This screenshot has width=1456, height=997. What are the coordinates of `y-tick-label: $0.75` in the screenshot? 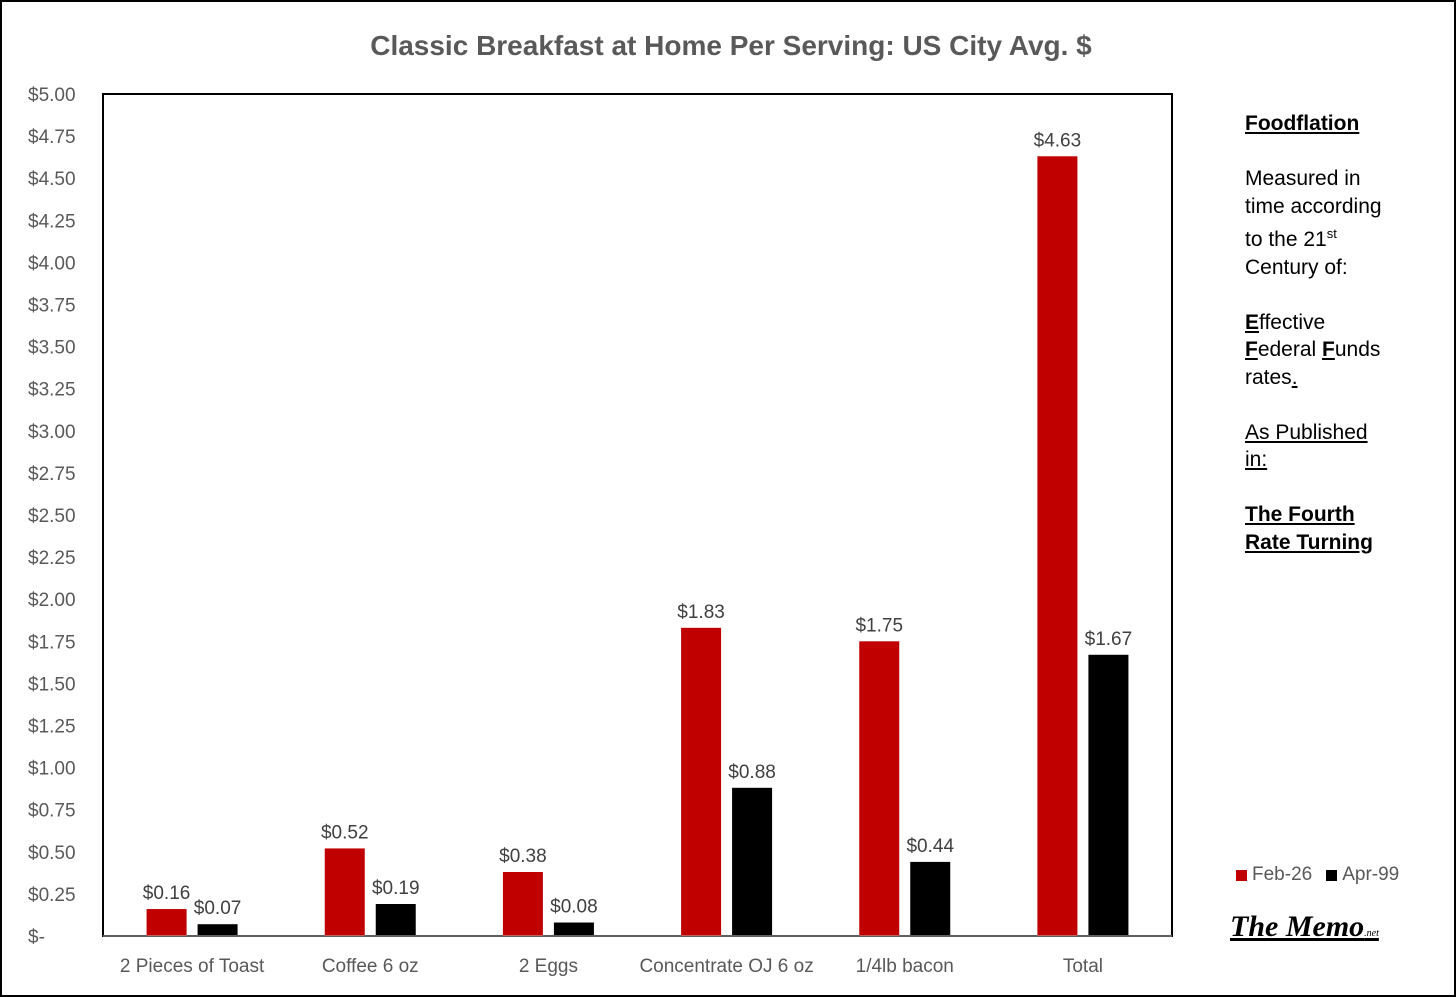 It's located at (52, 811).